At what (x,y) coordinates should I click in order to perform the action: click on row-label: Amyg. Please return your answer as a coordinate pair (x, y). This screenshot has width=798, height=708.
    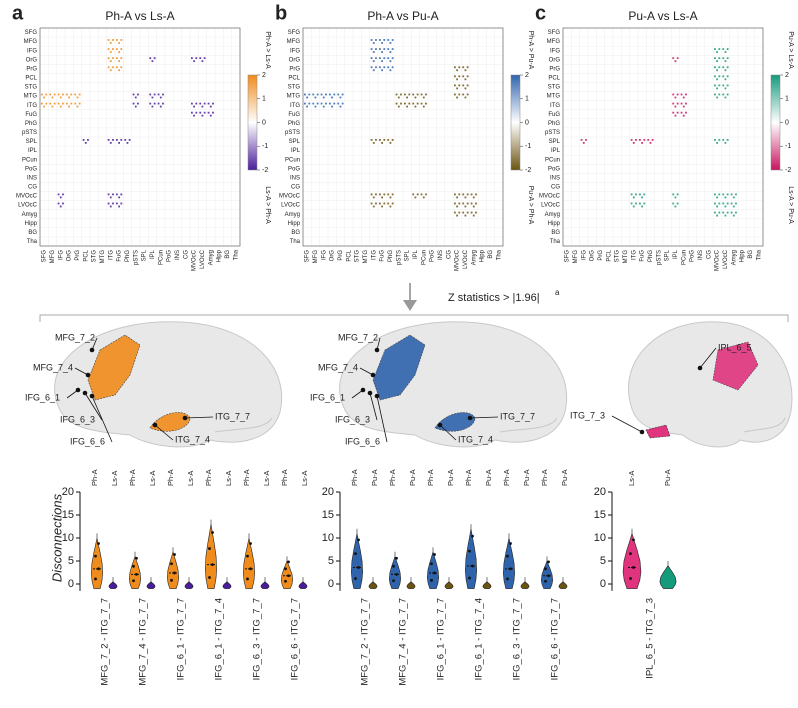
    Looking at the image, I should click on (292, 215).